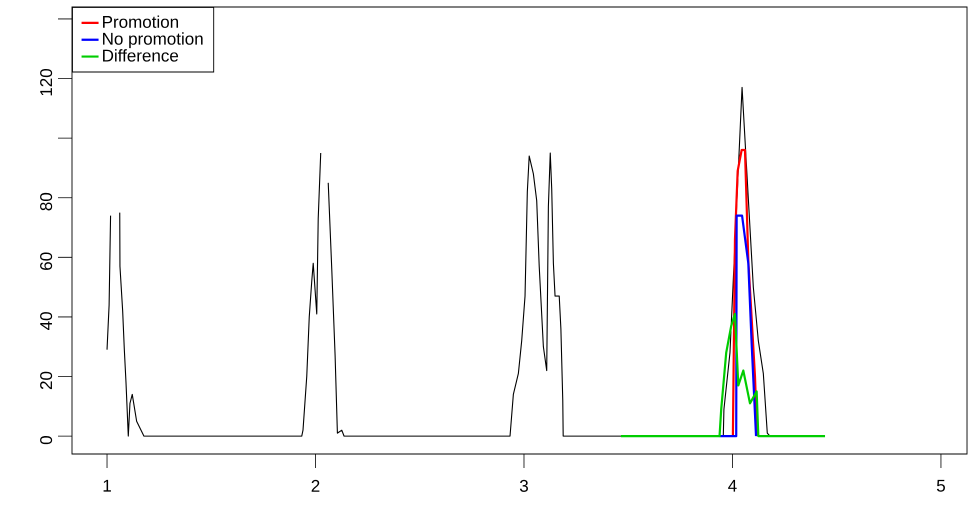 The width and height of the screenshot is (968, 522). I want to click on x-tick-label: 1, so click(107, 486).